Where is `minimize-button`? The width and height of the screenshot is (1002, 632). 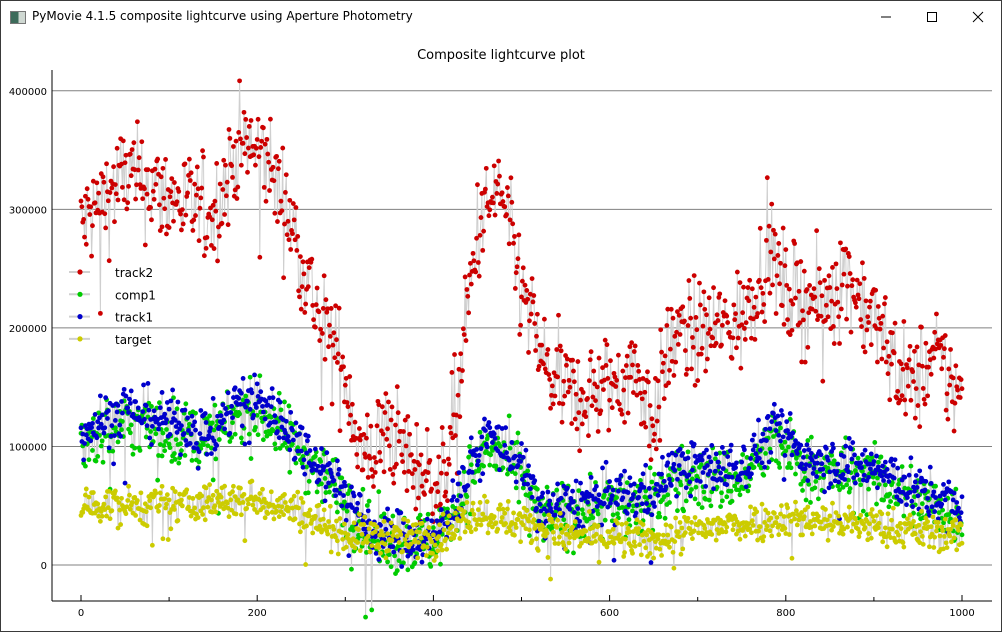 minimize-button is located at coordinates (886, 16).